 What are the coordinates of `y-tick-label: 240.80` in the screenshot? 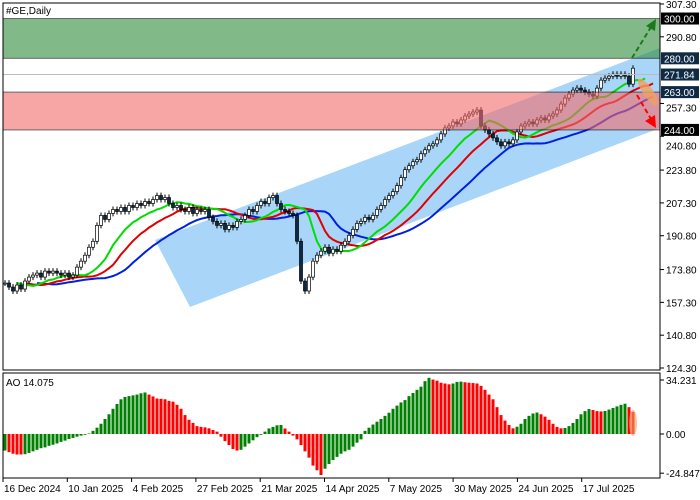 It's located at (681, 146).